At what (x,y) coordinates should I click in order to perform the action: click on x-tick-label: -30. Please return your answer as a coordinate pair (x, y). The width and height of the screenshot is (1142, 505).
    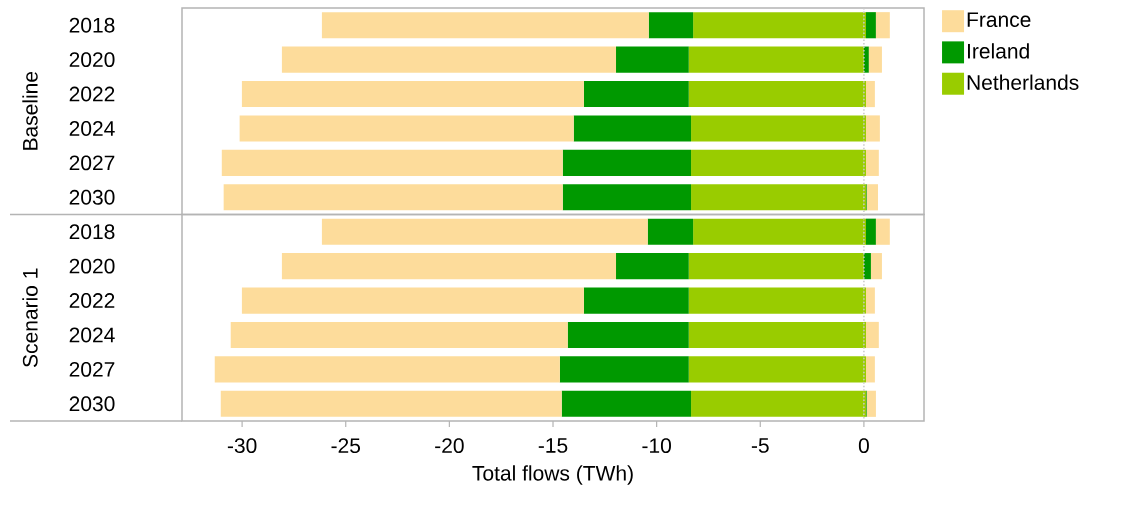
    Looking at the image, I should click on (242, 446).